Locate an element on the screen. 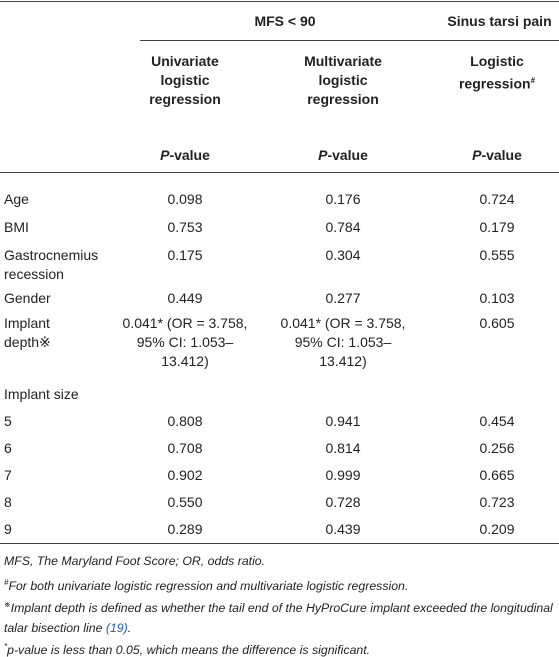 This screenshot has width=559, height=657. cell-value: 0.665 is located at coordinates (497, 475).